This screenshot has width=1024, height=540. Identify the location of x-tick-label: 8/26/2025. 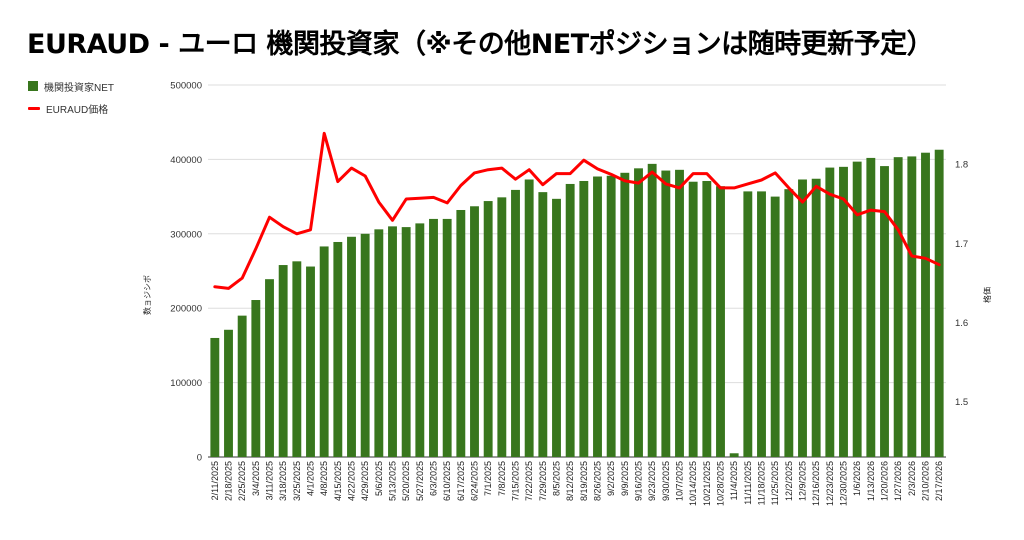
(598, 481).